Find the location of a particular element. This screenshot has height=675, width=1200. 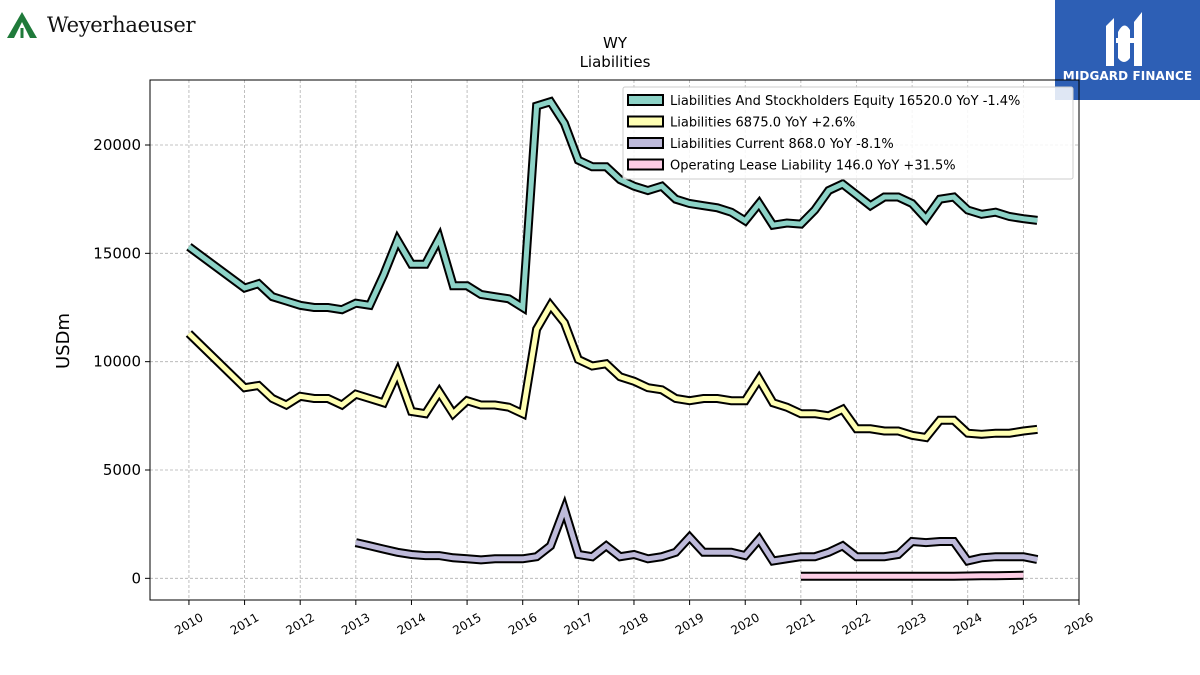

x-tick-label: 2026 is located at coordinates (1078, 623).